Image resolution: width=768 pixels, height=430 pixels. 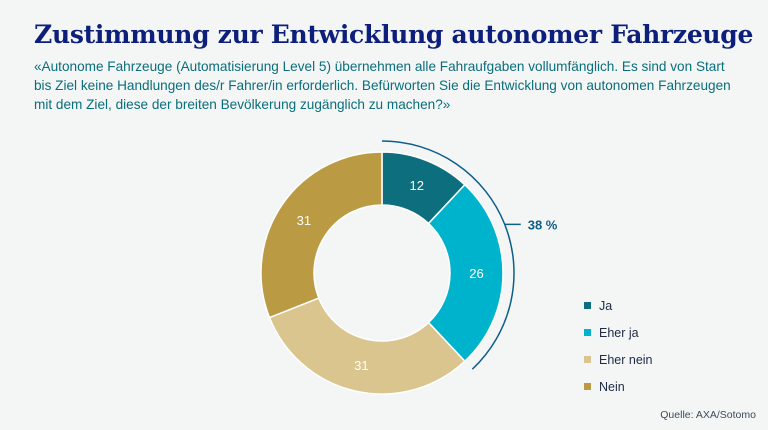 What do you see at coordinates (618, 305) in the screenshot?
I see `legend-item: Ja` at bounding box center [618, 305].